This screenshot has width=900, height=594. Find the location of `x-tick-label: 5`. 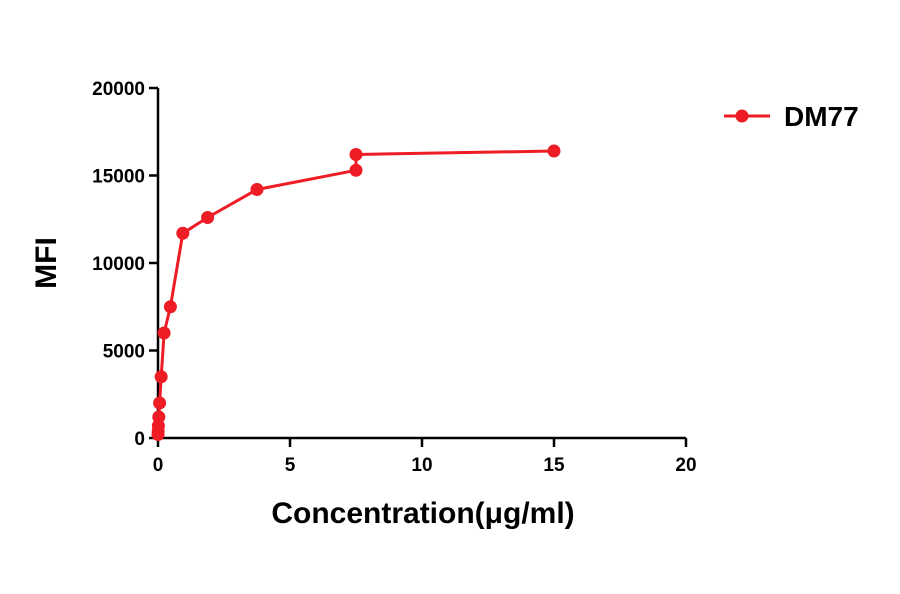

x-tick-label: 5 is located at coordinates (290, 465).